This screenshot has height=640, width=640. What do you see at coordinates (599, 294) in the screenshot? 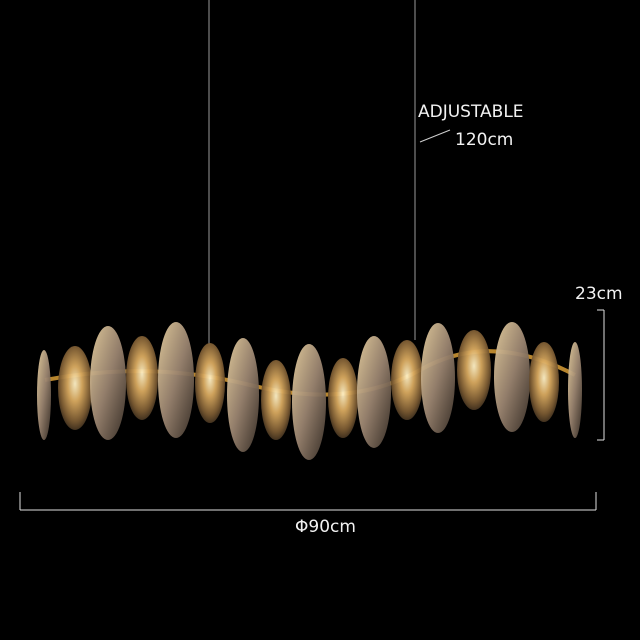
I see `height-label: 23cm` at bounding box center [599, 294].